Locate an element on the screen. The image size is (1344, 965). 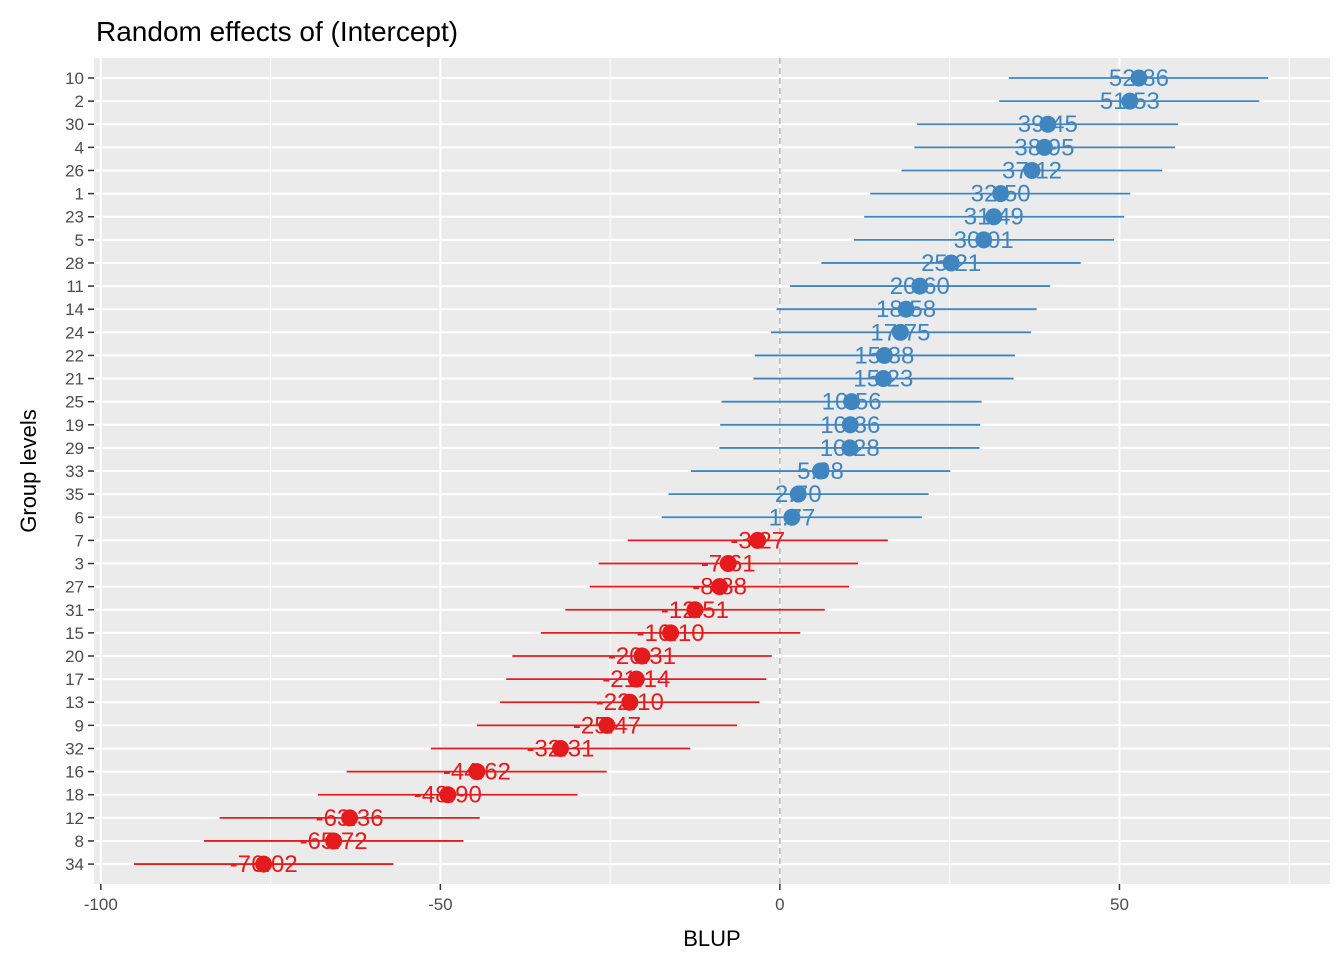
y-tick-label: 29 is located at coordinates (74, 448).